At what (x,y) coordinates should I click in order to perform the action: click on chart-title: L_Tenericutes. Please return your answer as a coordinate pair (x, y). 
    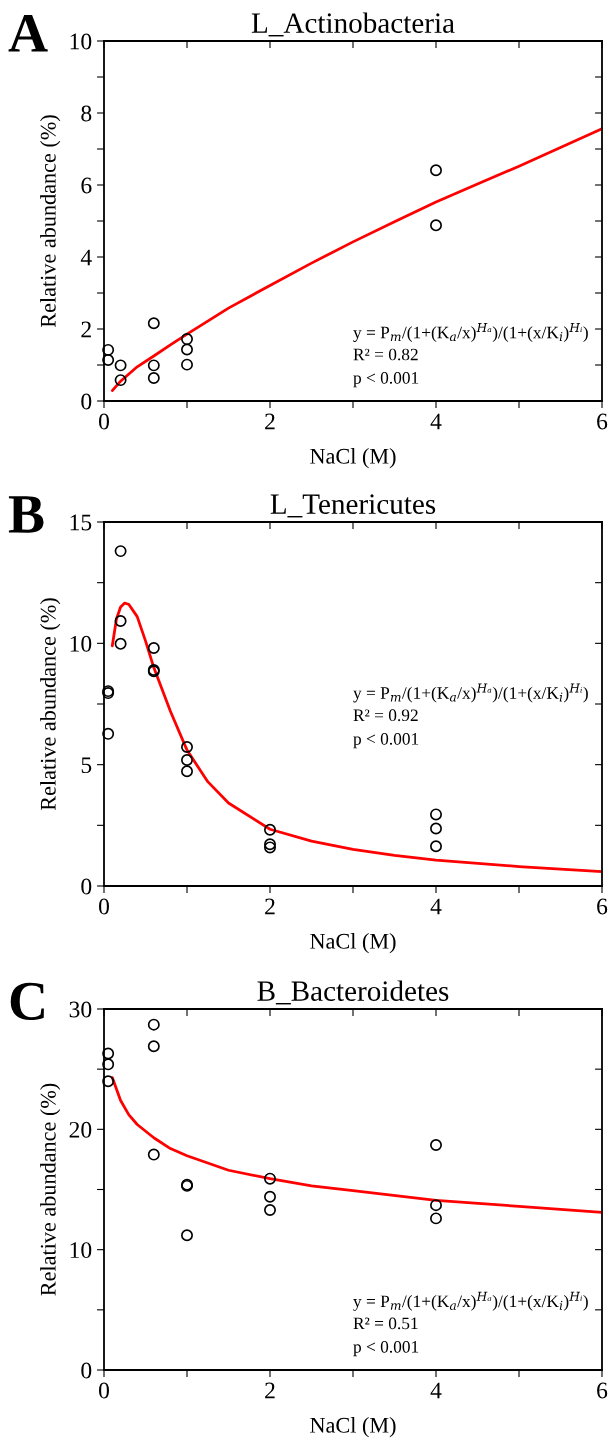
    Looking at the image, I should click on (353, 506).